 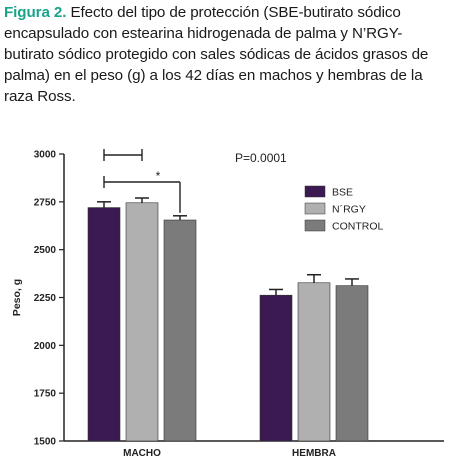 I want to click on legend-label: BSE, so click(x=342, y=193).